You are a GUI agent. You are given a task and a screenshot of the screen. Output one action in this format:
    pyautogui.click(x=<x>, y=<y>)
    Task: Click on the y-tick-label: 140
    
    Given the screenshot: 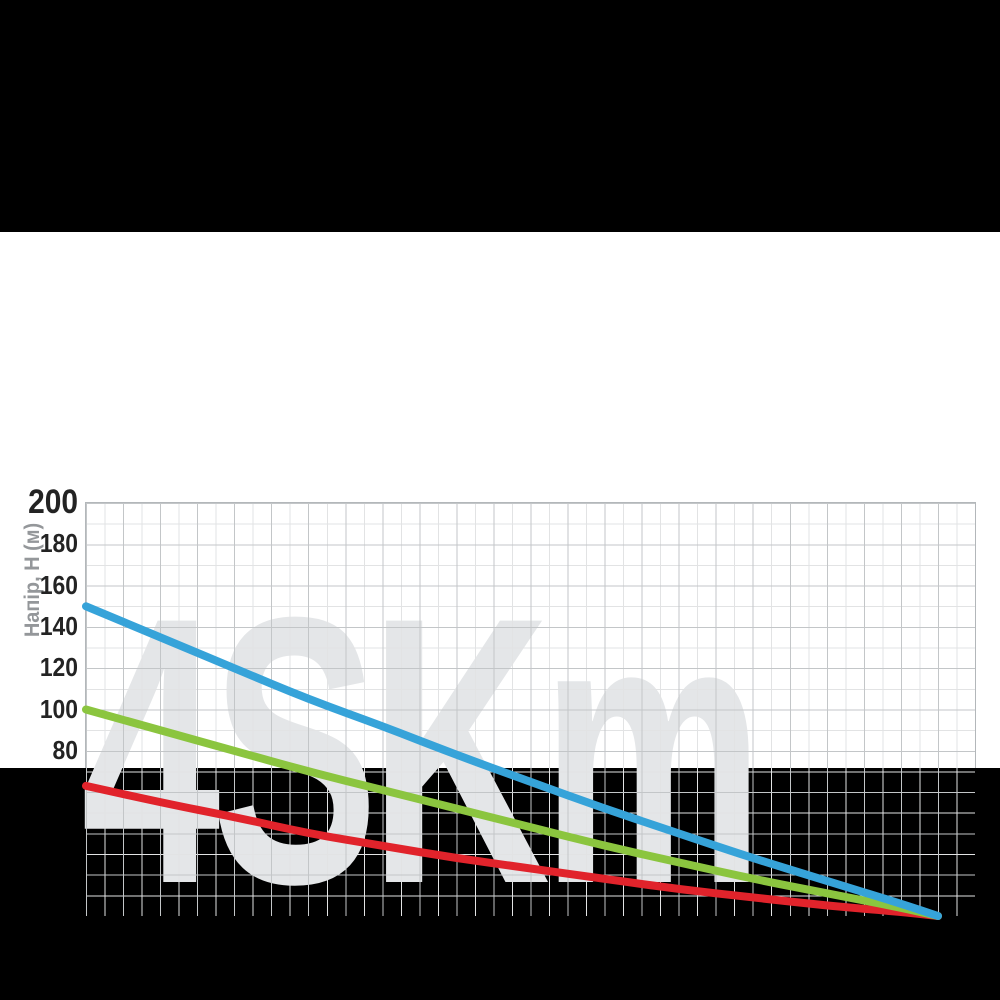 What is the action you would take?
    pyautogui.click(x=58, y=625)
    